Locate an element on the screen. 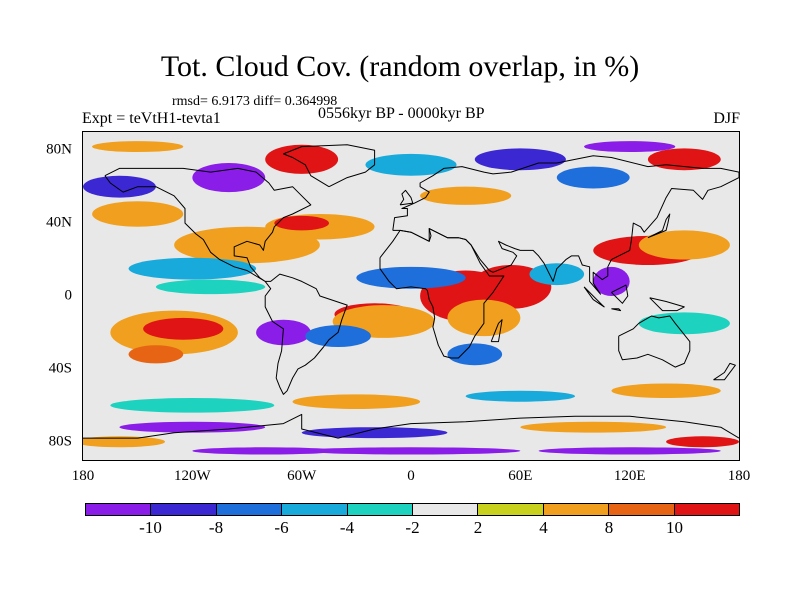  colorbar-level-label: -6 is located at coordinates (281, 527).